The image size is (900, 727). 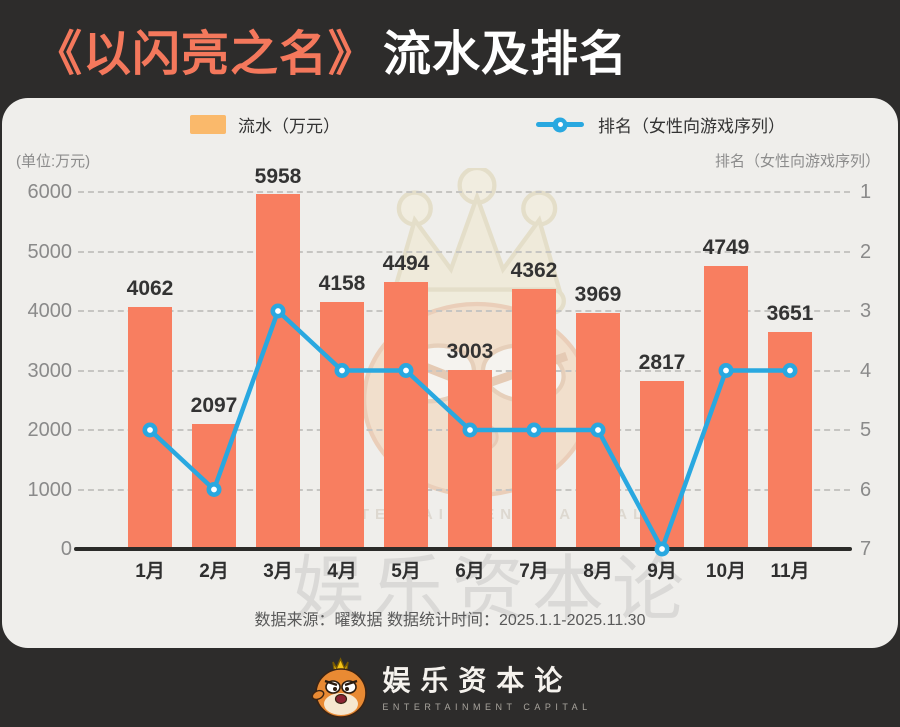 What do you see at coordinates (53, 161) in the screenshot?
I see `left-axis-unit: (单位:万元)` at bounding box center [53, 161].